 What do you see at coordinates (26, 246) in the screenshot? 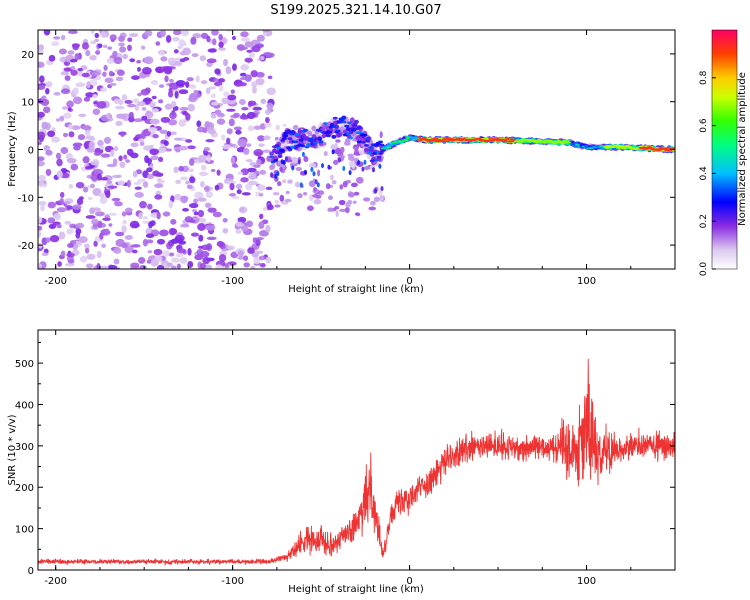
I see `y-tick-label: -20` at bounding box center [26, 246].